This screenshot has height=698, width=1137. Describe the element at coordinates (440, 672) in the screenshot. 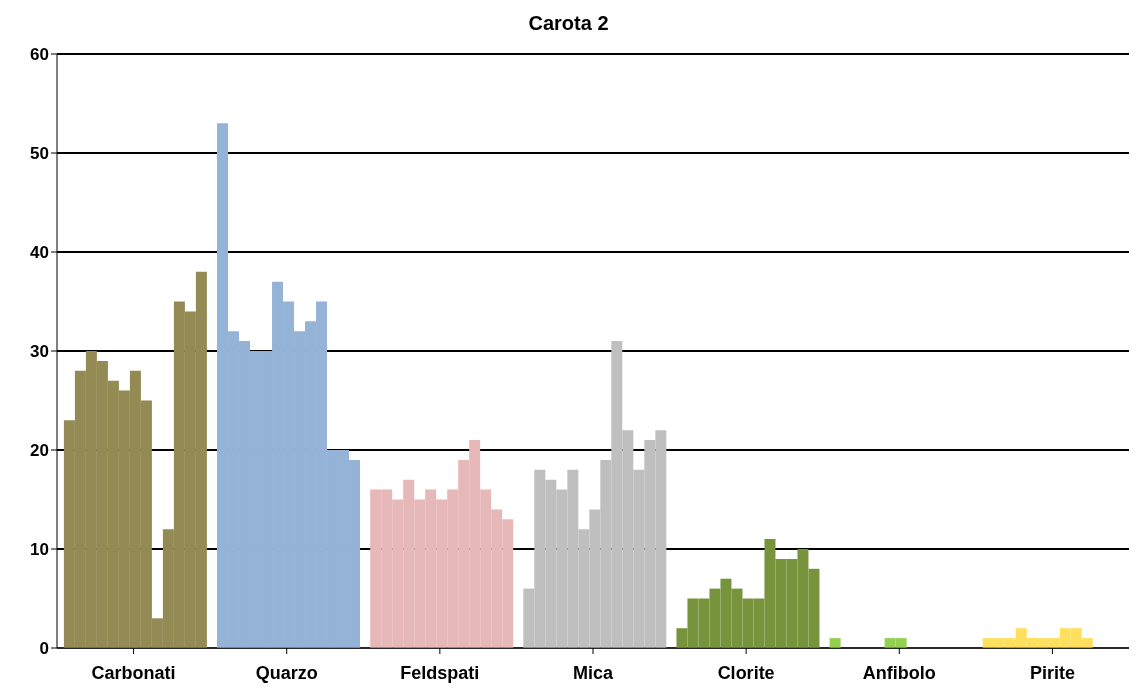

I see `x-tick-label: Feldspati` at that location.